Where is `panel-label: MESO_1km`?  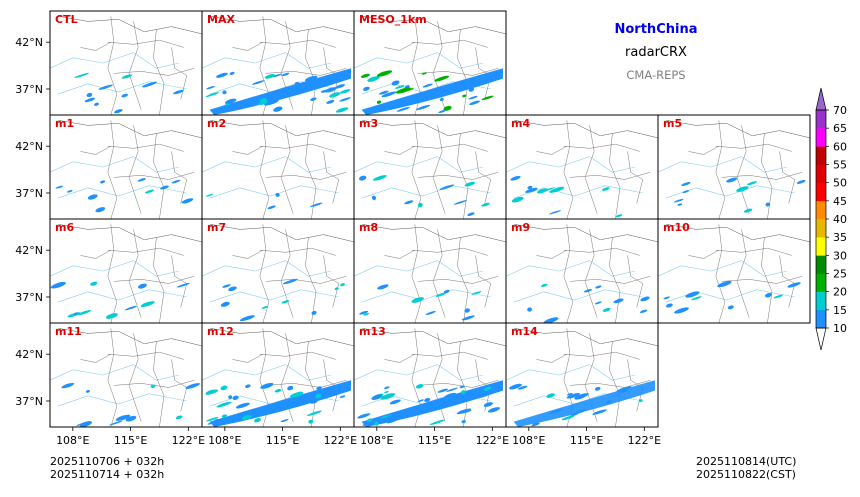 panel-label: MESO_1km is located at coordinates (393, 19).